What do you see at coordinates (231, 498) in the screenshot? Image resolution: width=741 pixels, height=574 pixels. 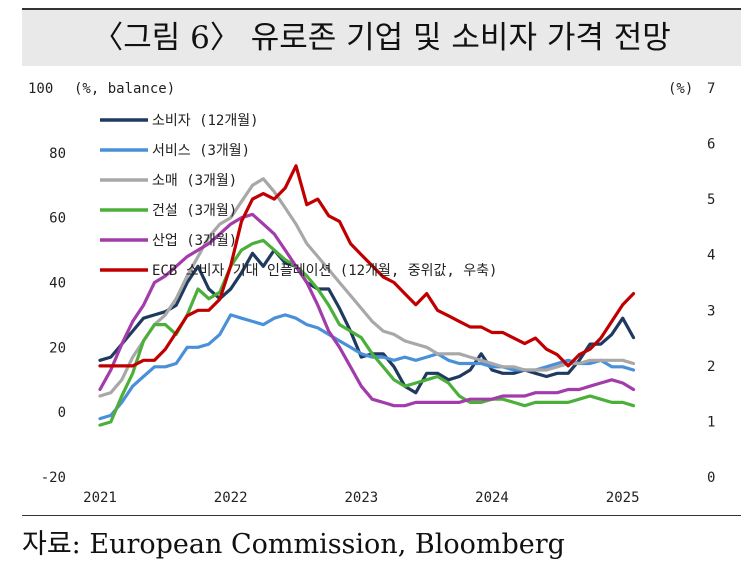 I see `x-tick-label: 2022` at bounding box center [231, 498].